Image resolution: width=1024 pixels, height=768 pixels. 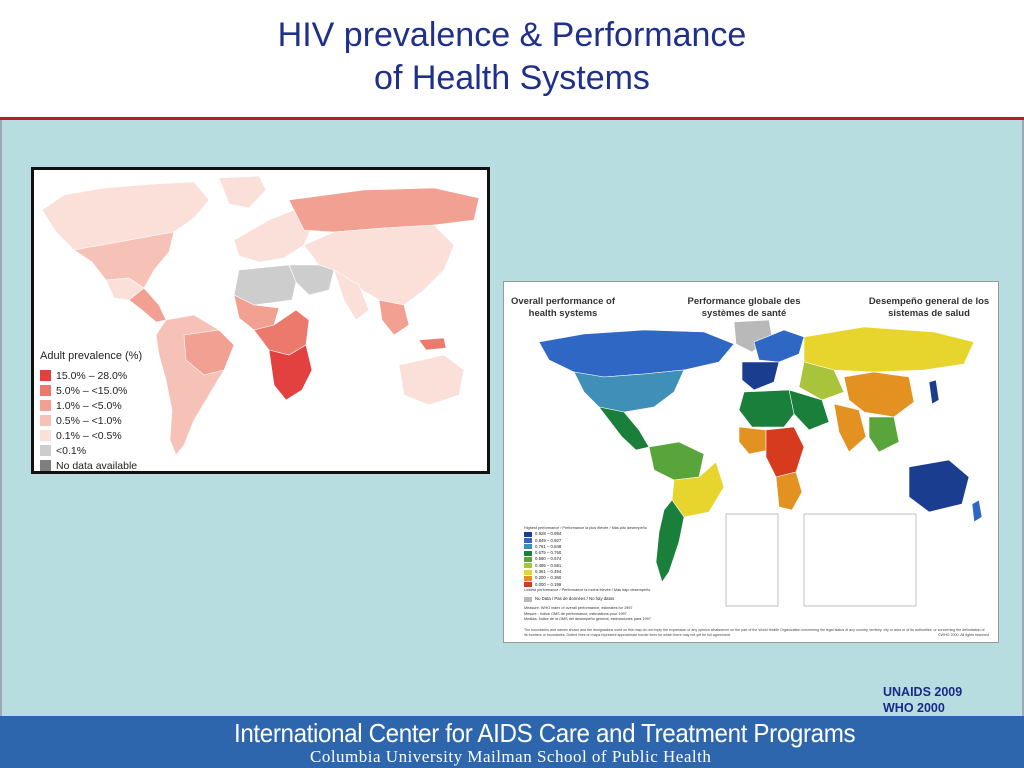 I want to click on legend-label: 0.200 – 0.360, so click(x=548, y=578).